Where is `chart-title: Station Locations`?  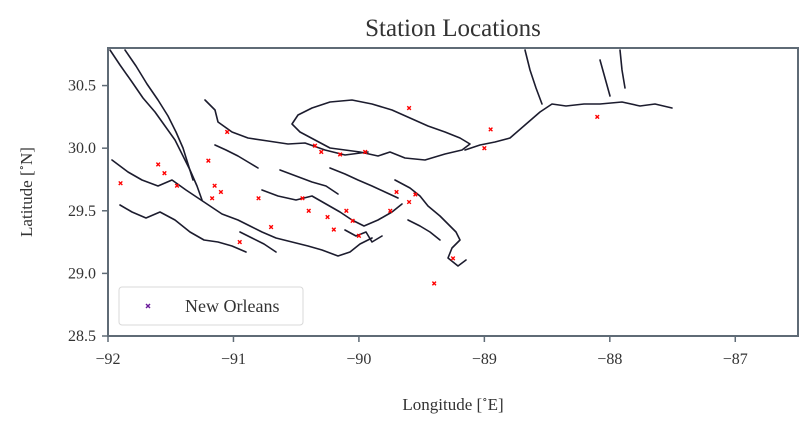 chart-title: Station Locations is located at coordinates (453, 28).